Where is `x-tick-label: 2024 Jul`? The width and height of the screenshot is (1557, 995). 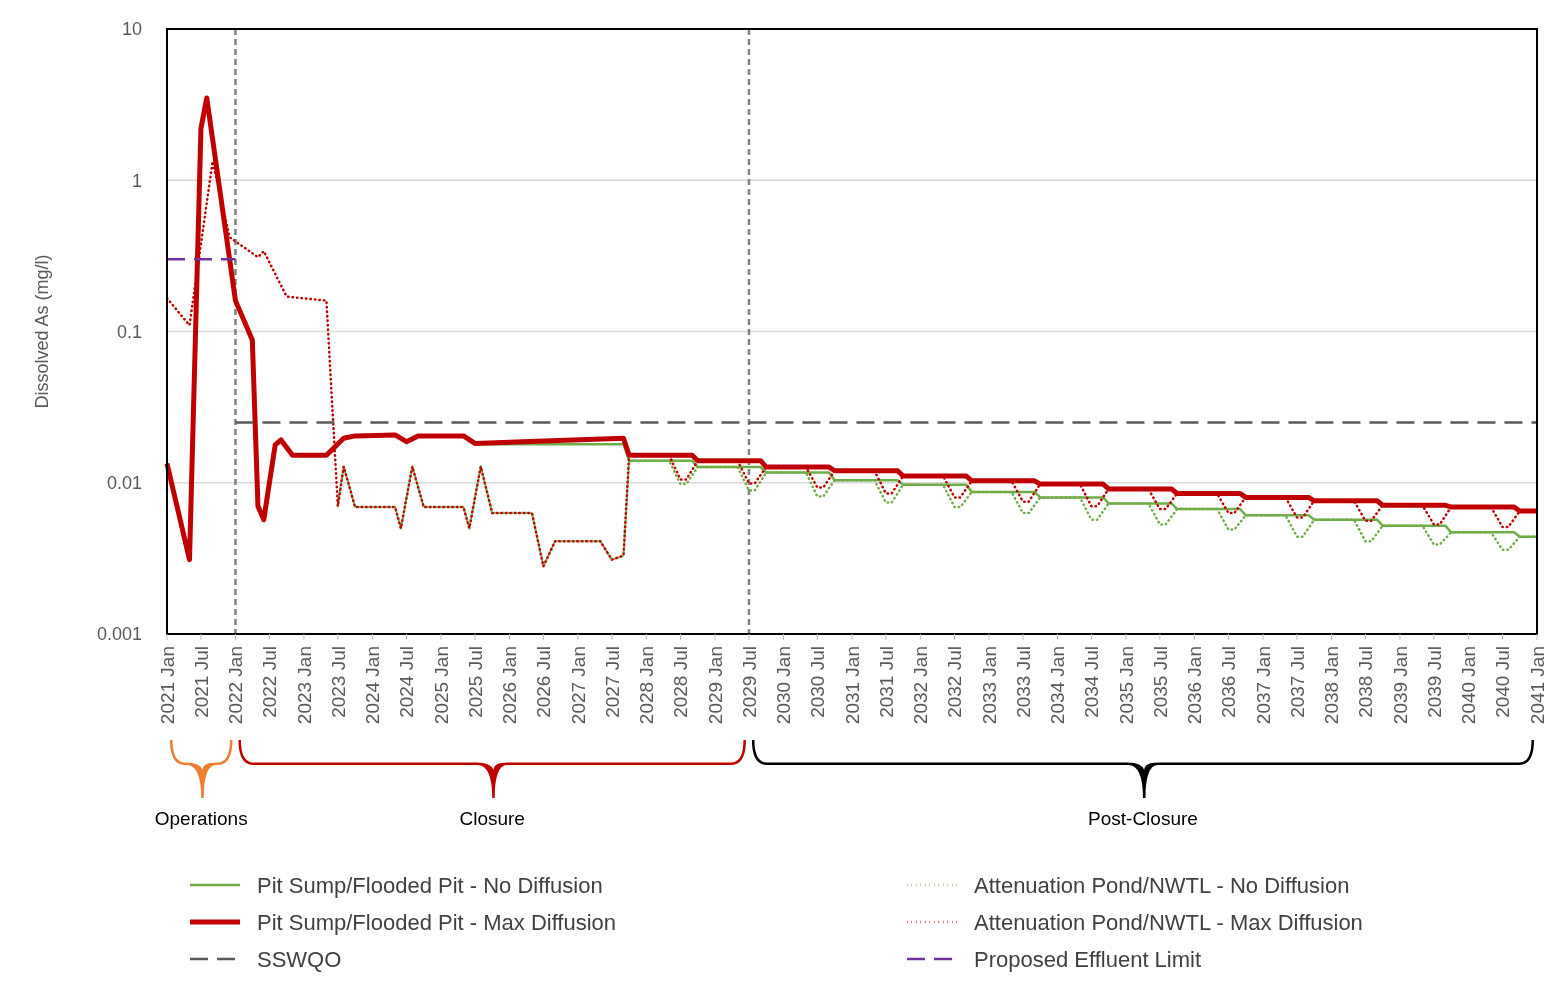 x-tick-label: 2024 Jul is located at coordinates (407, 682).